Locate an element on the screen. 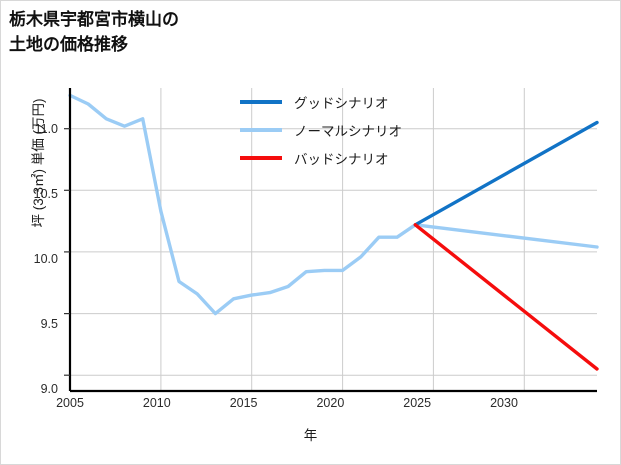 The height and width of the screenshot is (465, 621). legend-label-bad: バッドシナリオ is located at coordinates (341, 159).